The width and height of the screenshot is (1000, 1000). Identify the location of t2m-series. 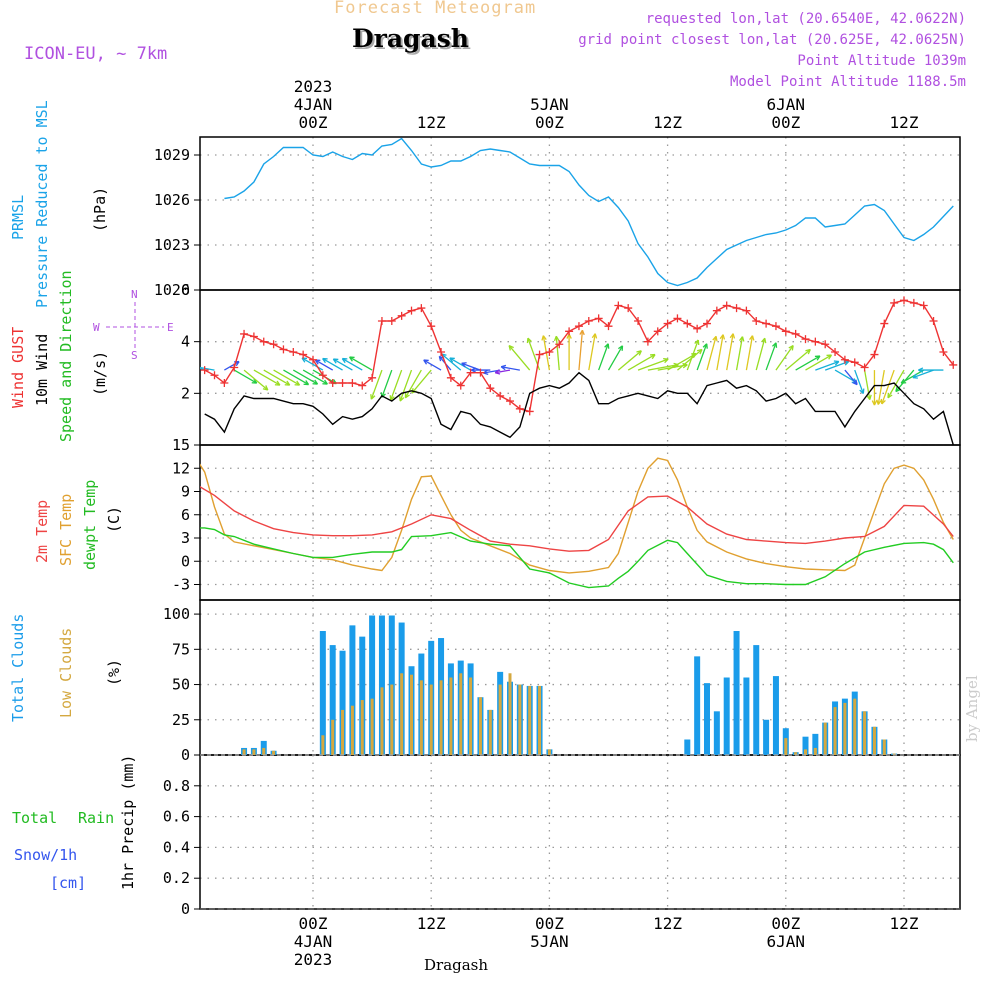
(577, 519).